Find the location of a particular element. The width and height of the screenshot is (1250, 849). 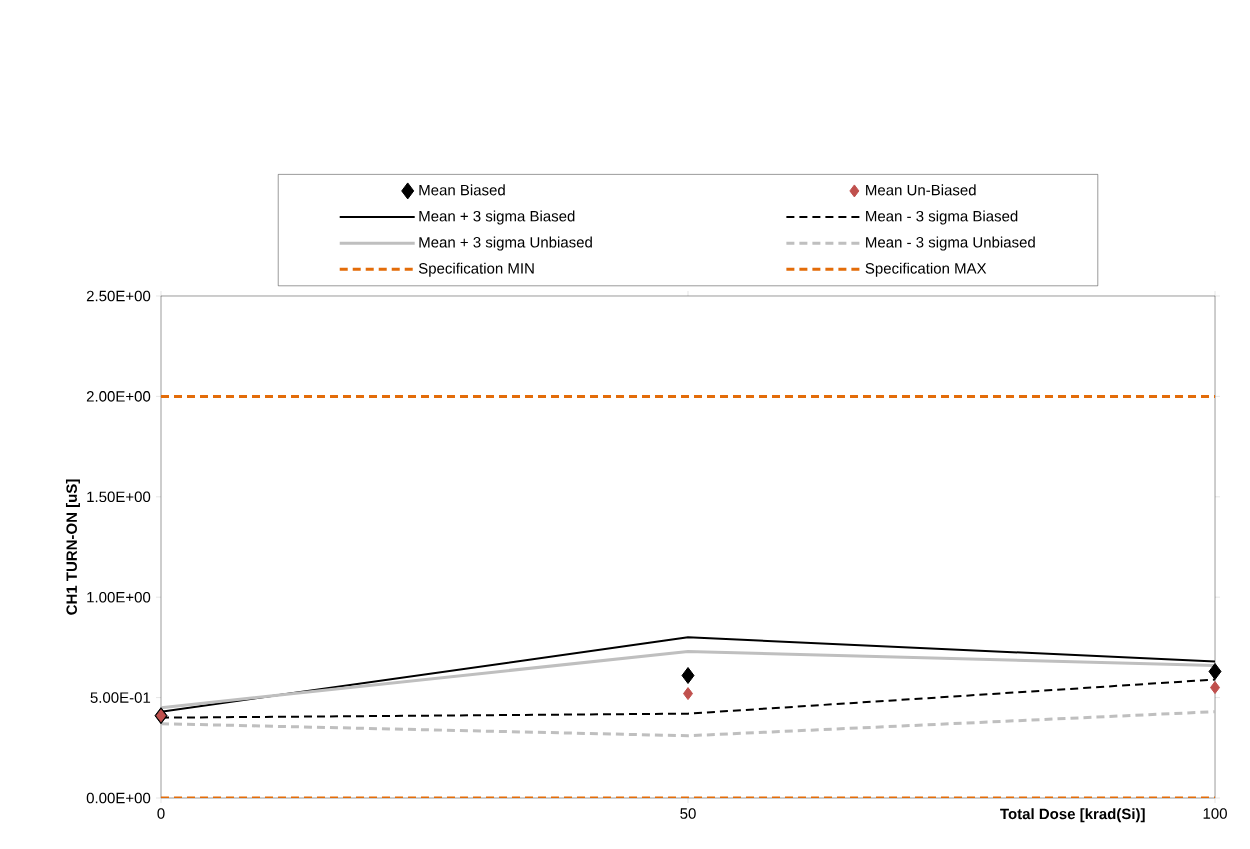

x-tick-label: 100 is located at coordinates (1215, 813).